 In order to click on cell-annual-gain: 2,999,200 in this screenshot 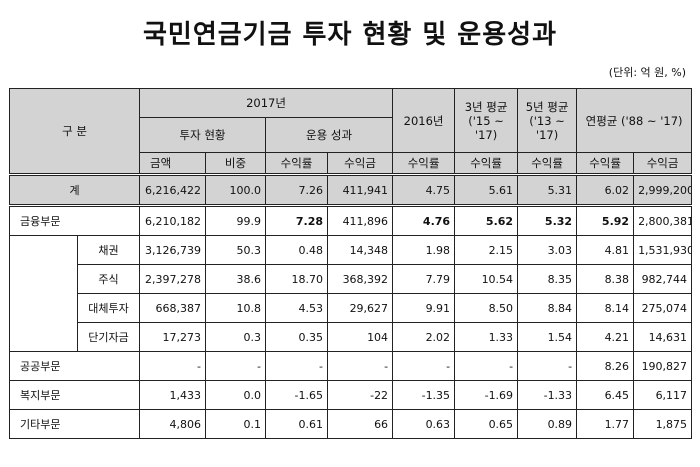, I will do `click(663, 189)`.